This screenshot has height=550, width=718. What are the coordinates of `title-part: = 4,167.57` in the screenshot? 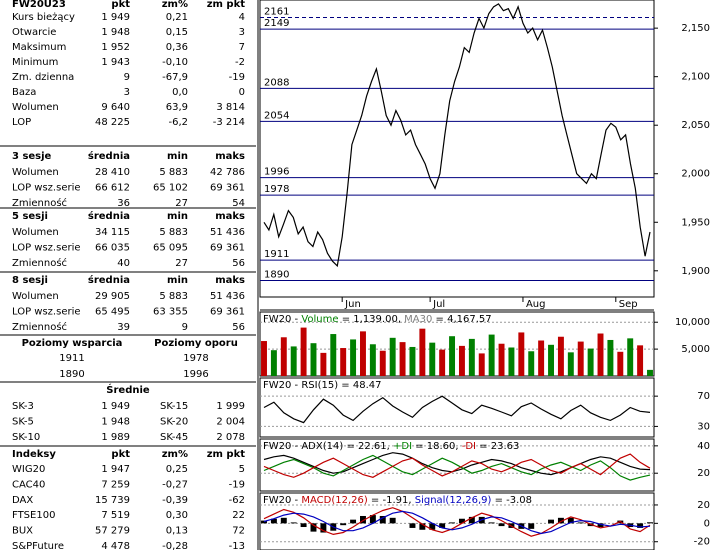 It's located at (461, 319).